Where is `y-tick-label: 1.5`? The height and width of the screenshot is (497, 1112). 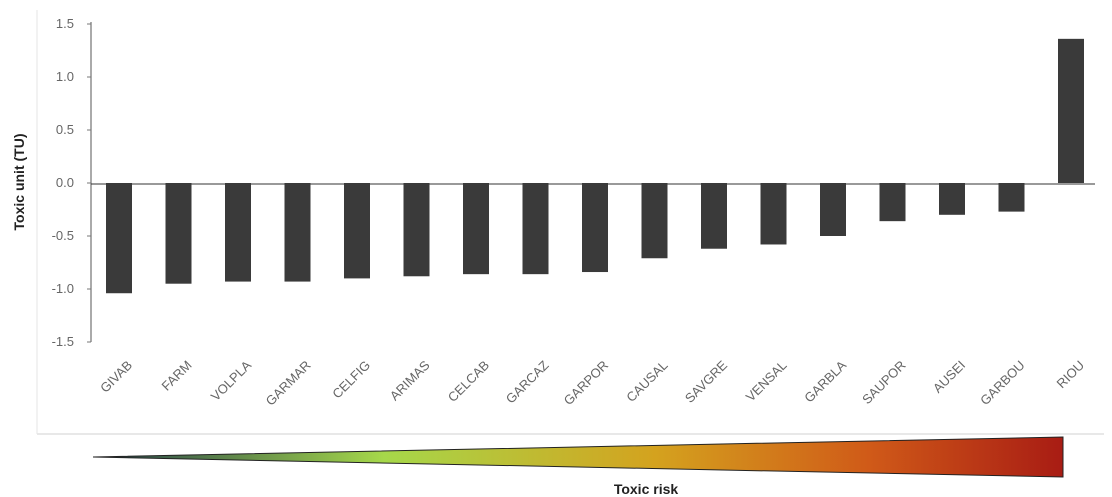
y-tick-label: 1.5 is located at coordinates (65, 23).